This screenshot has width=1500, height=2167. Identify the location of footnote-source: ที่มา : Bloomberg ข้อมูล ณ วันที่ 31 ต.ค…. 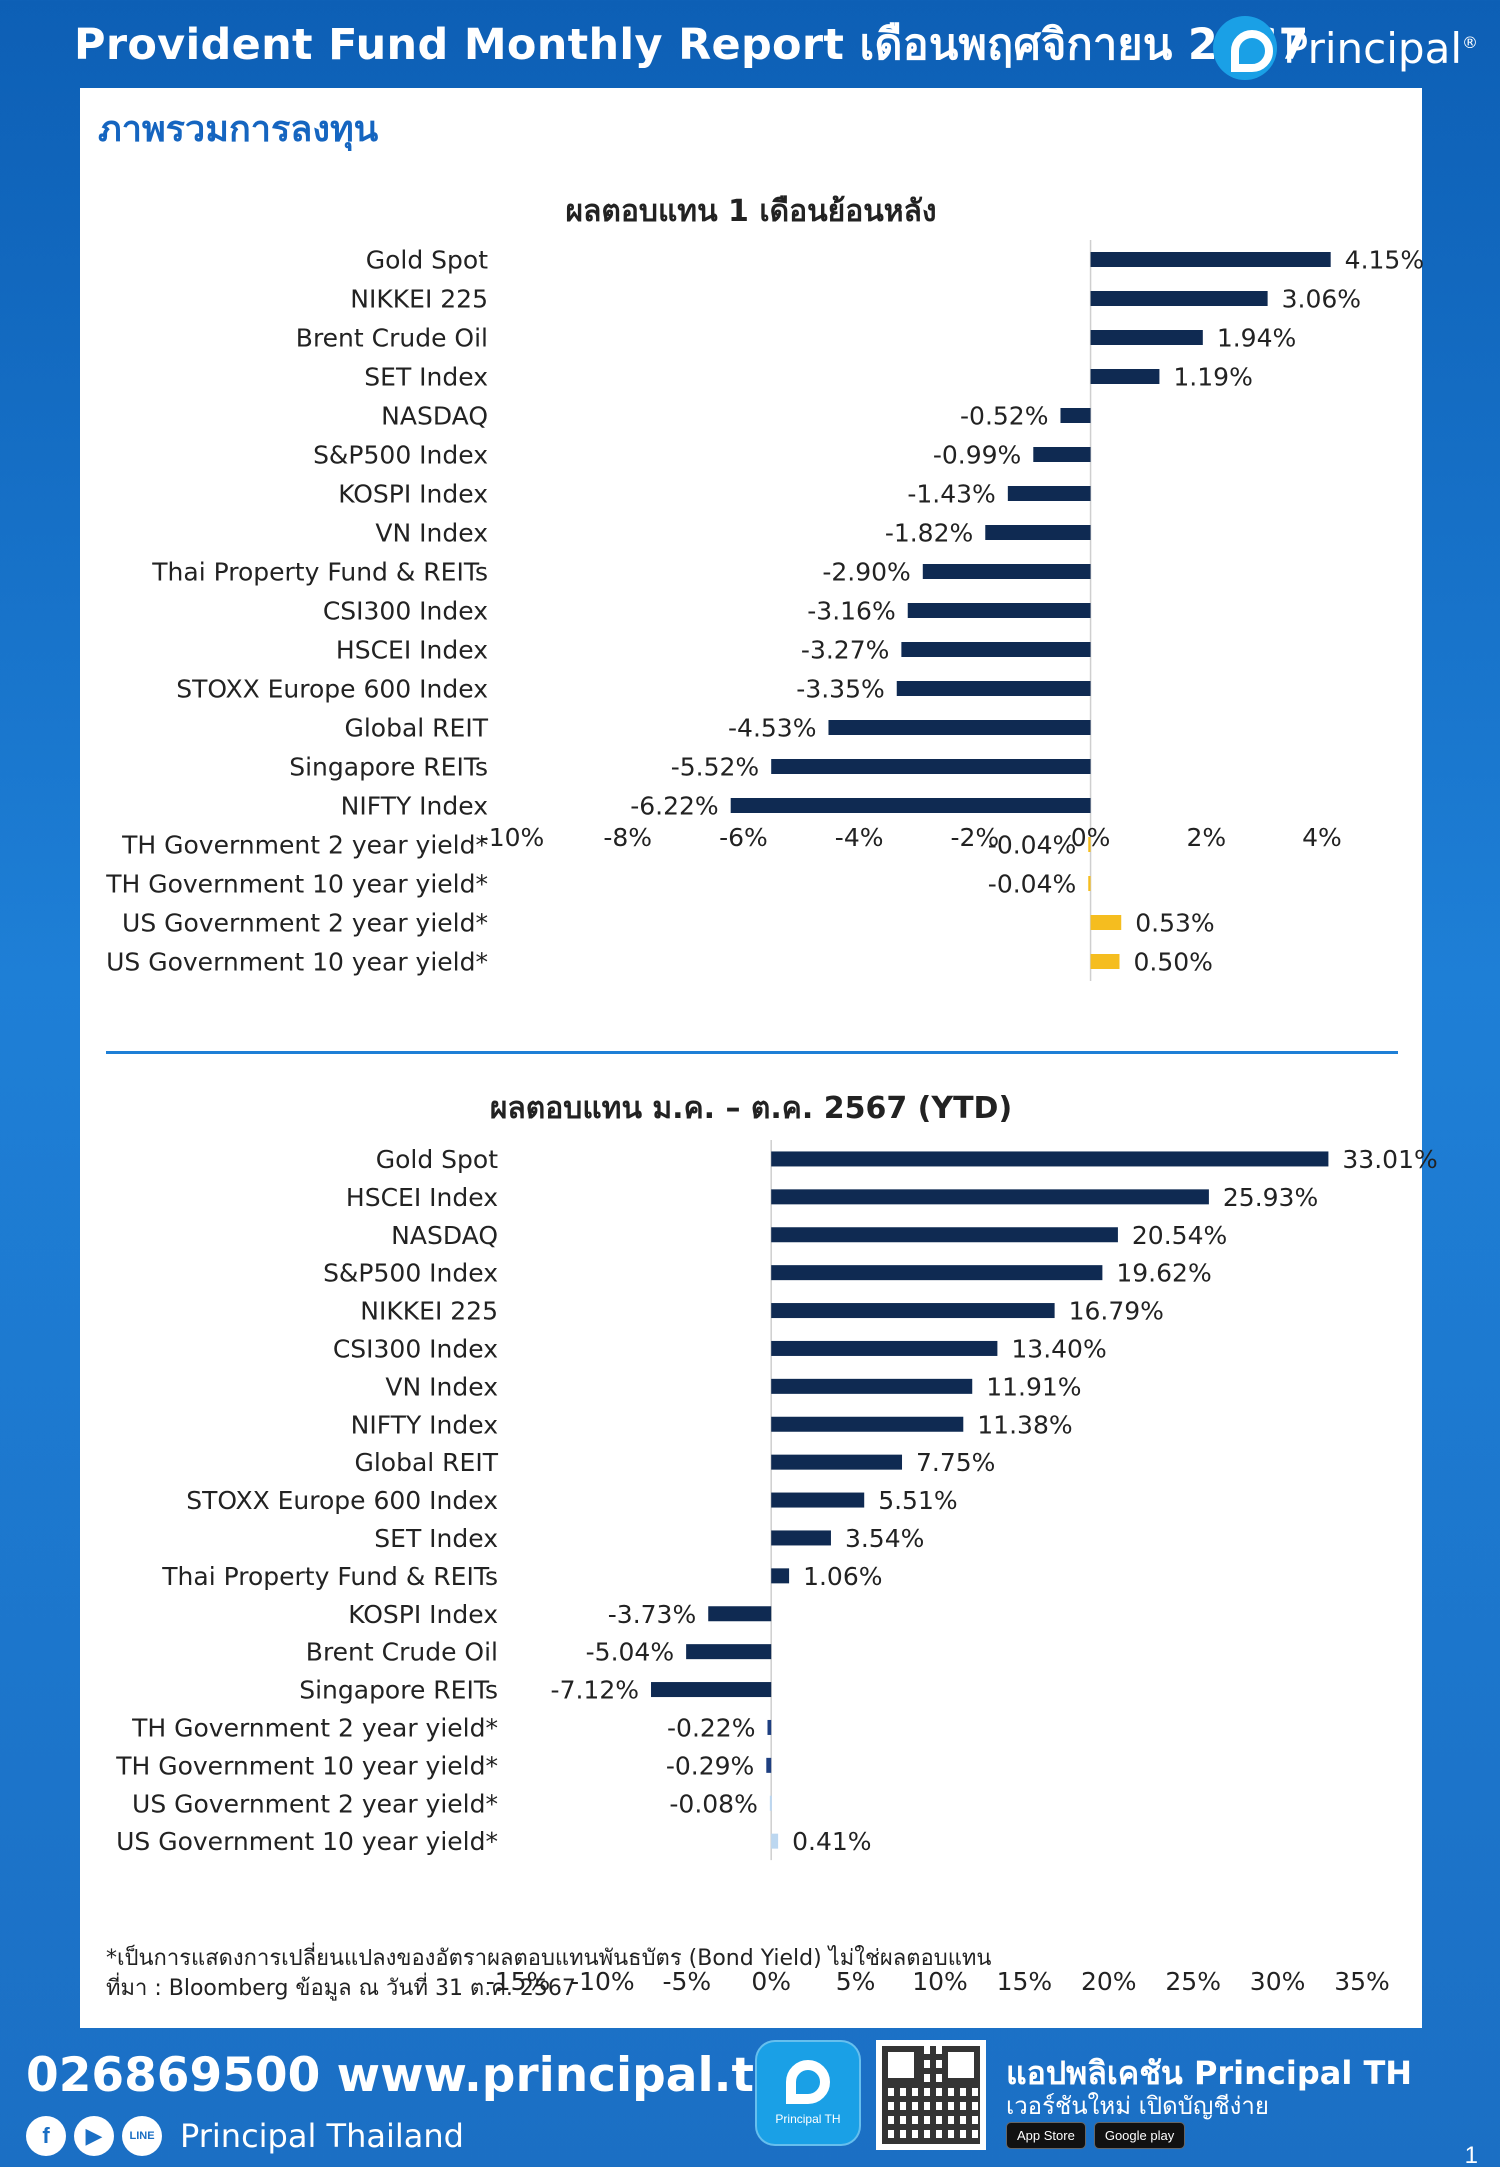
(341, 1988).